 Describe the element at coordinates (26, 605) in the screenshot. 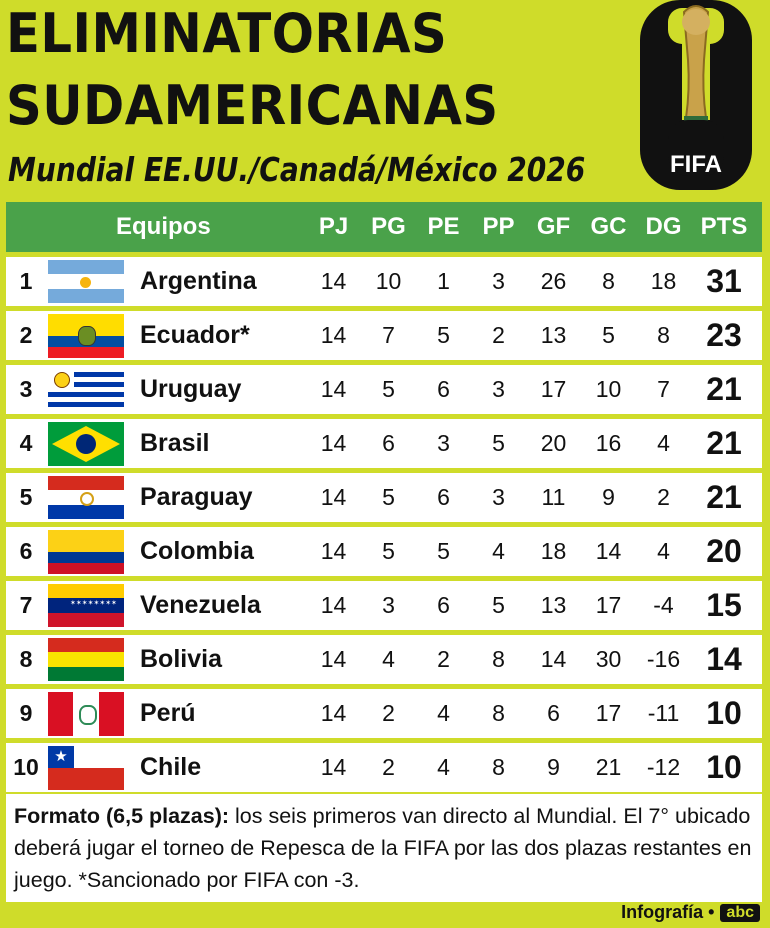

I see `position: 7` at that location.